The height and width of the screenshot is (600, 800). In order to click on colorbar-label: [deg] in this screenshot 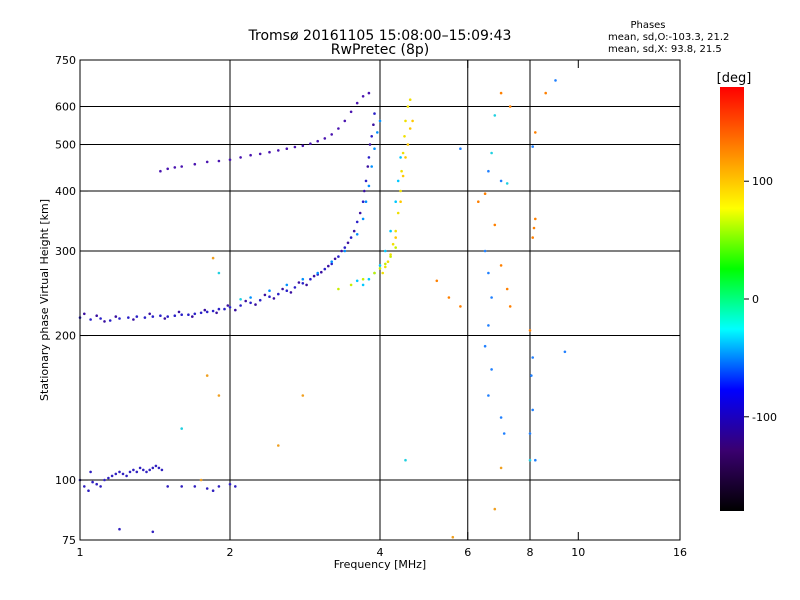, I will do `click(734, 78)`.